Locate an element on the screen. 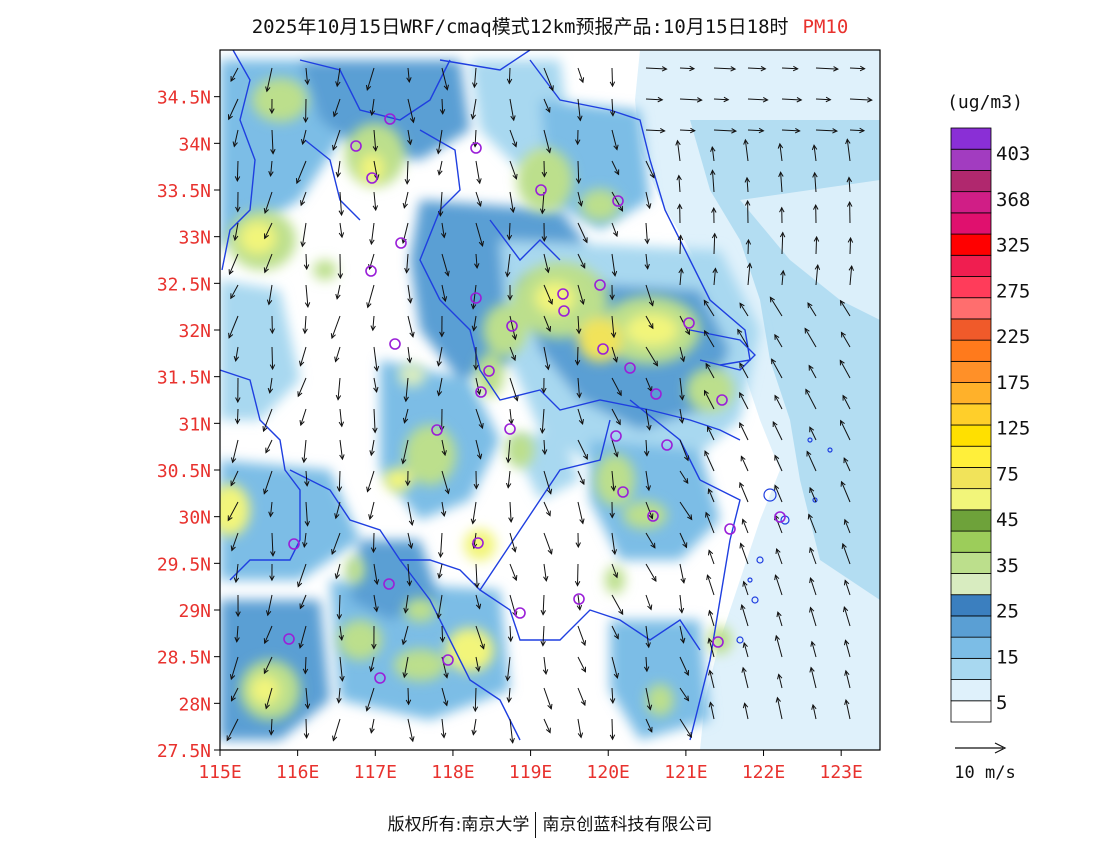 This screenshot has height=850, width=1100. wind-key-label: 10 m/s is located at coordinates (984, 773).